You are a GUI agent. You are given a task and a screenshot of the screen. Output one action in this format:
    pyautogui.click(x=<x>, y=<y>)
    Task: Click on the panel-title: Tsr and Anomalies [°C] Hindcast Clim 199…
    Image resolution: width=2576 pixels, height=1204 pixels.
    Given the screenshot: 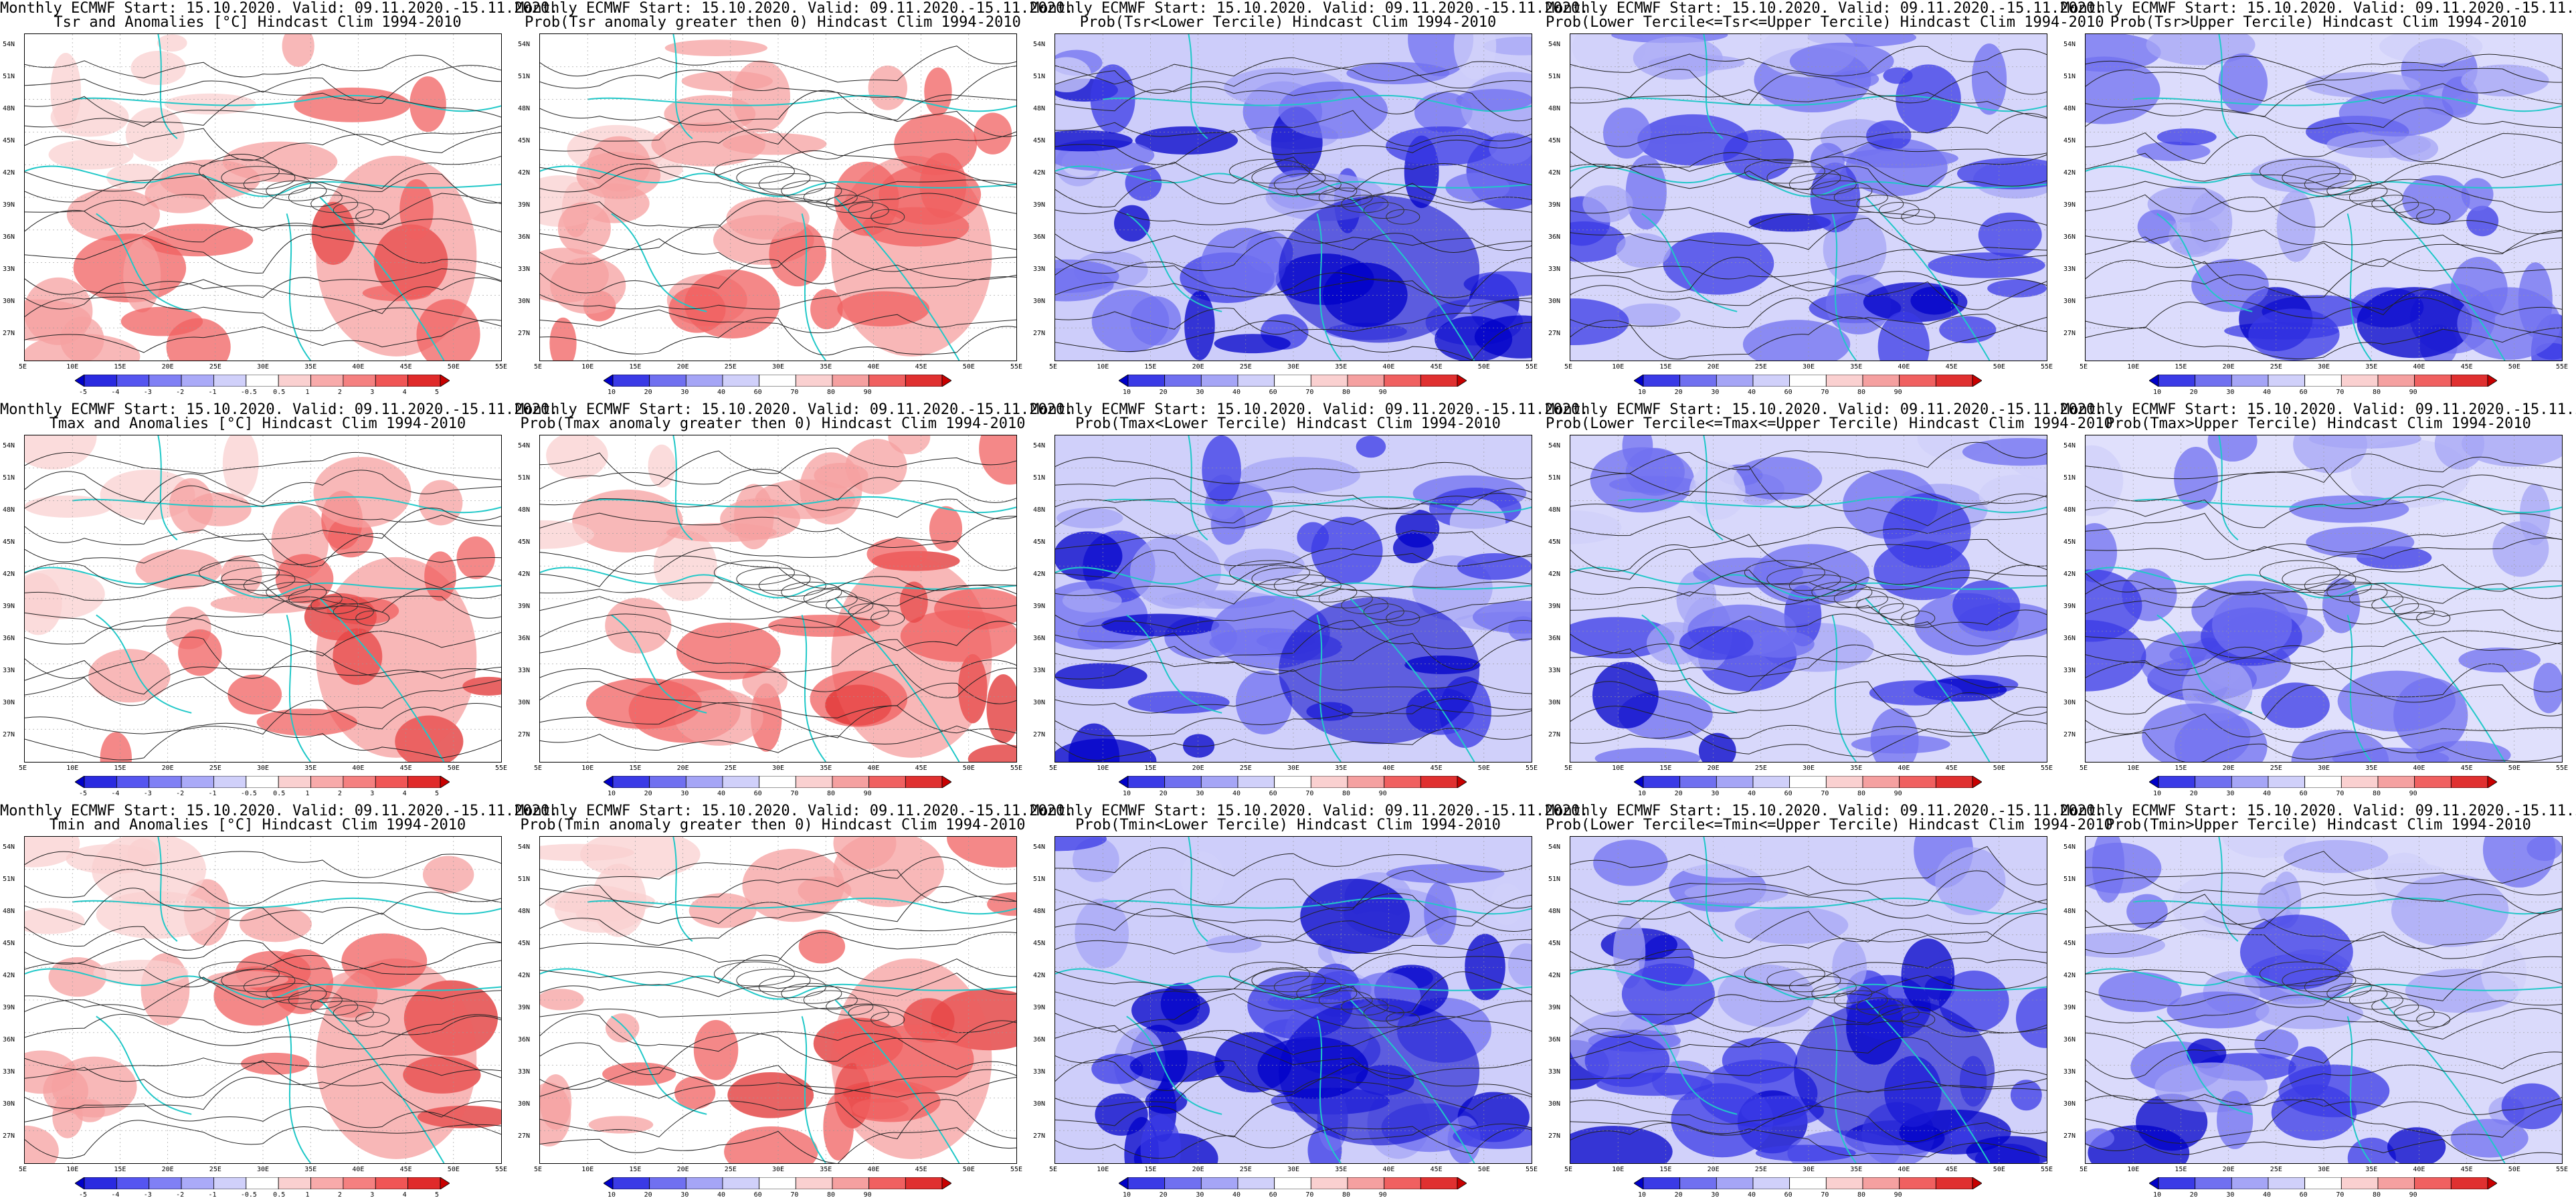 What is the action you would take?
    pyautogui.click(x=258, y=22)
    